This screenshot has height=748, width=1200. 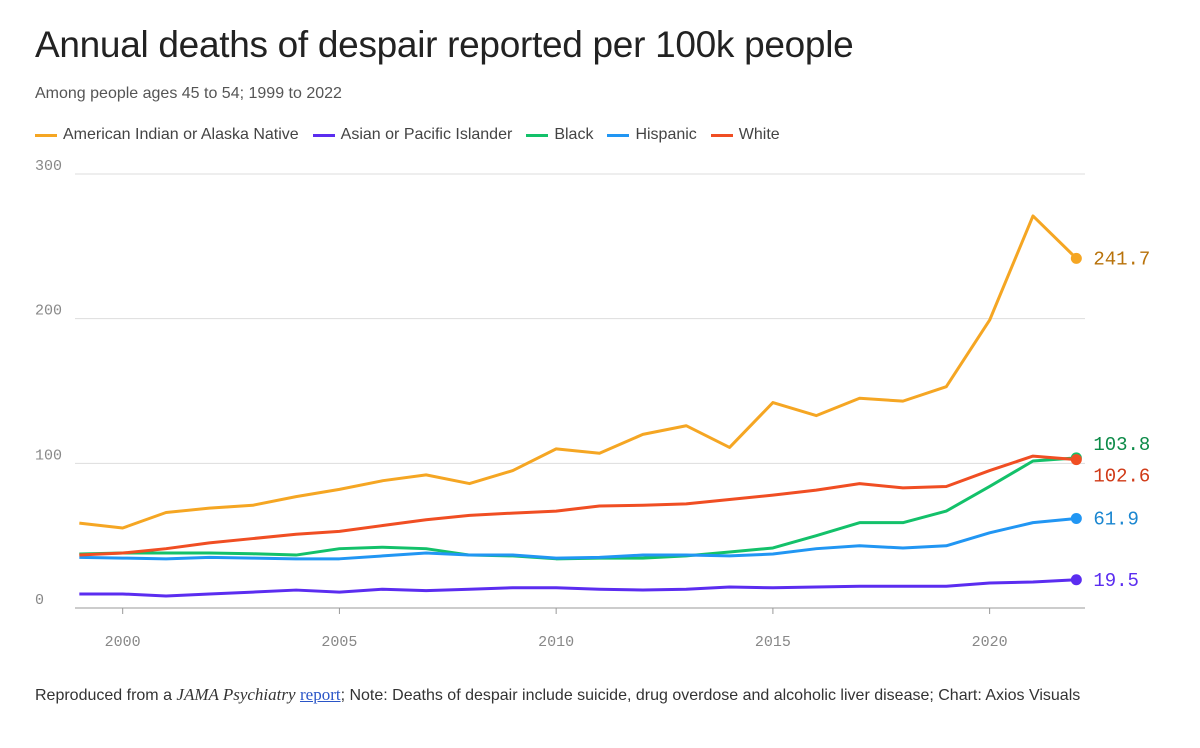 I want to click on end-value-label: 61.9, so click(x=1116, y=519).